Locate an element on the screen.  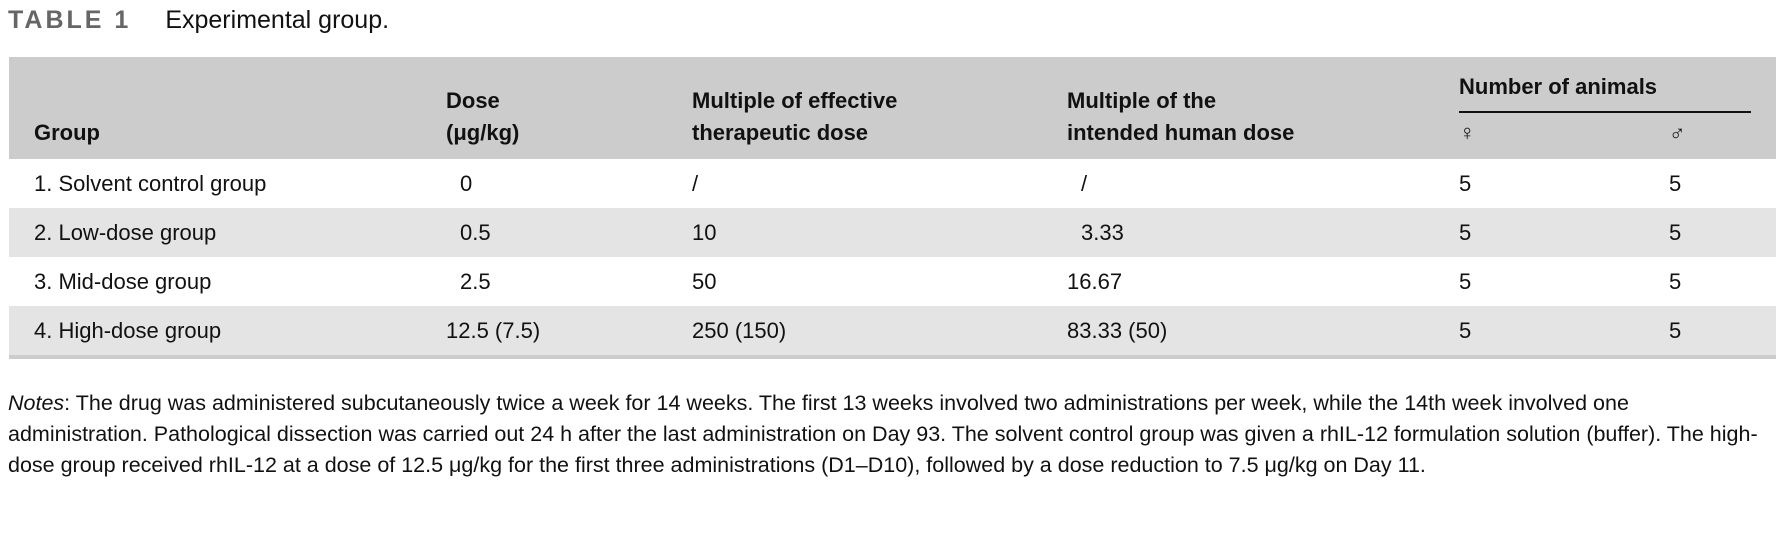
cell-dose: 2.5 is located at coordinates (475, 281).